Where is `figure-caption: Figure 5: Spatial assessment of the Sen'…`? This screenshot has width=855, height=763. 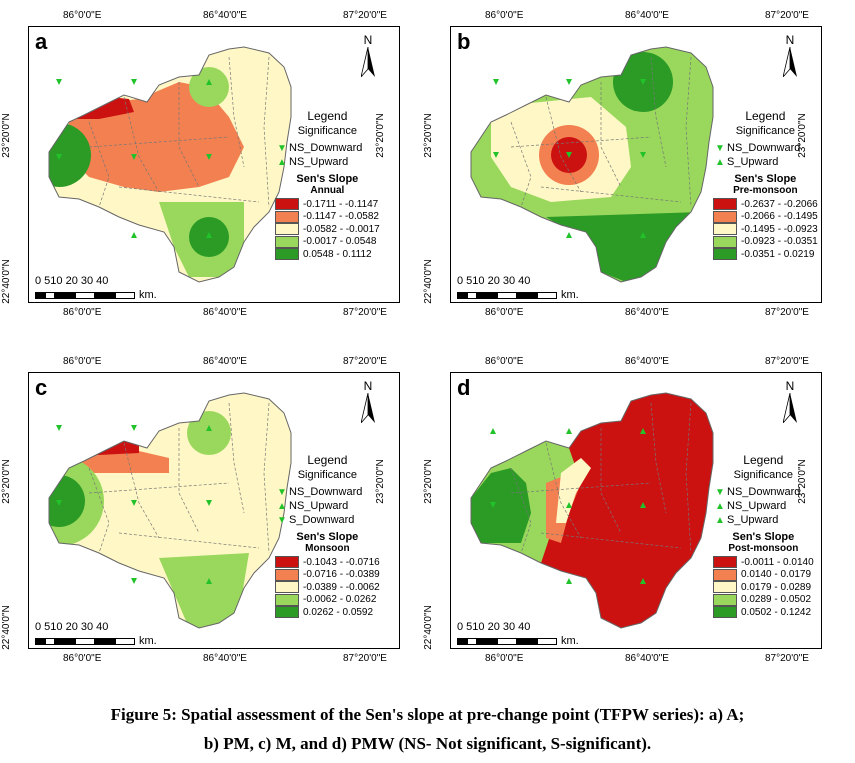
figure-caption: Figure 5: Spatial assessment of the Sen'… is located at coordinates (427, 729).